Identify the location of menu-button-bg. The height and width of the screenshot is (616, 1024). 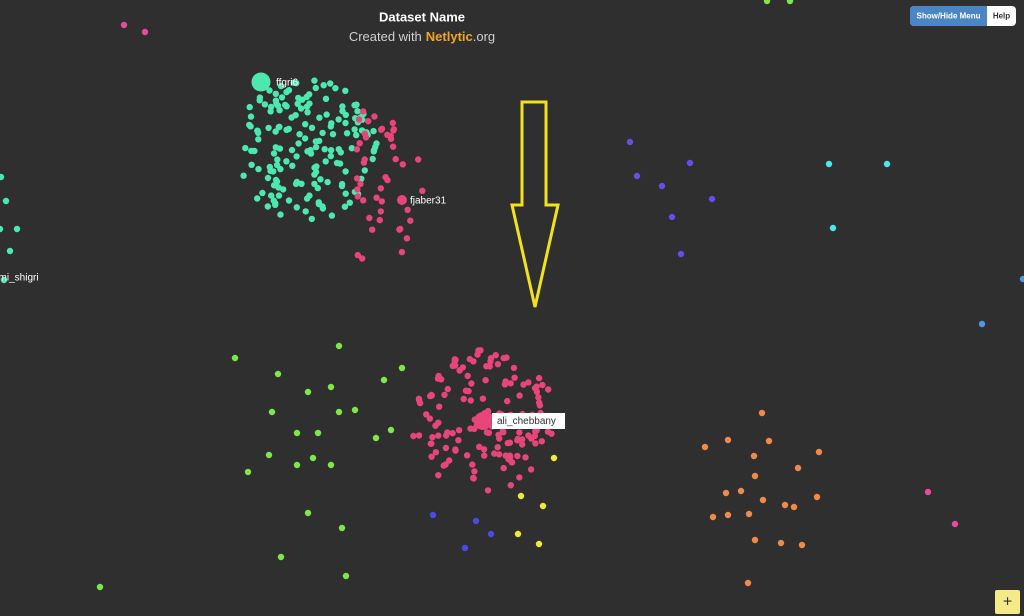
(948, 16).